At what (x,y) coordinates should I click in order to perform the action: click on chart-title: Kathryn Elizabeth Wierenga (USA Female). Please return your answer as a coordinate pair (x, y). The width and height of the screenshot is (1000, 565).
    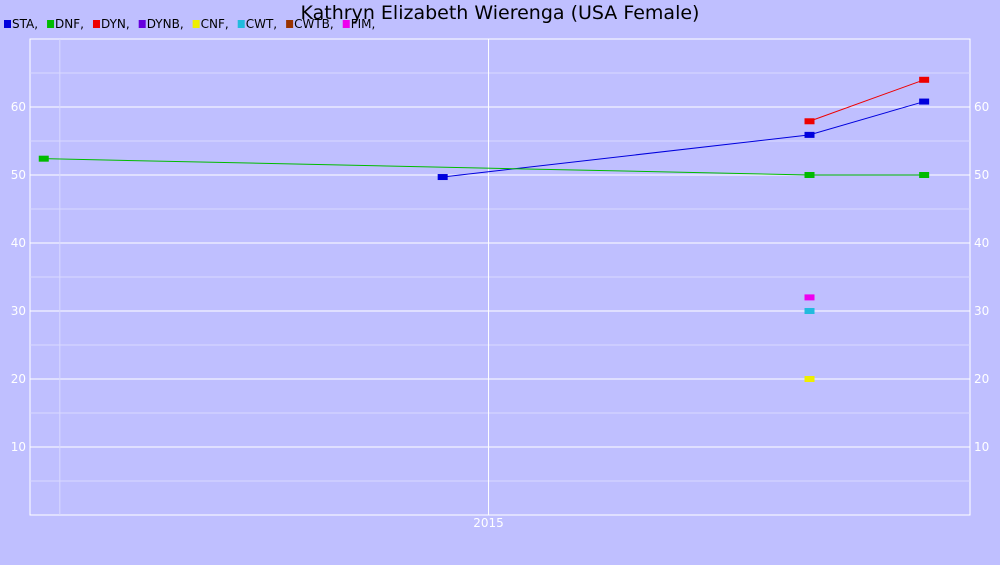
    Looking at the image, I should click on (500, 13).